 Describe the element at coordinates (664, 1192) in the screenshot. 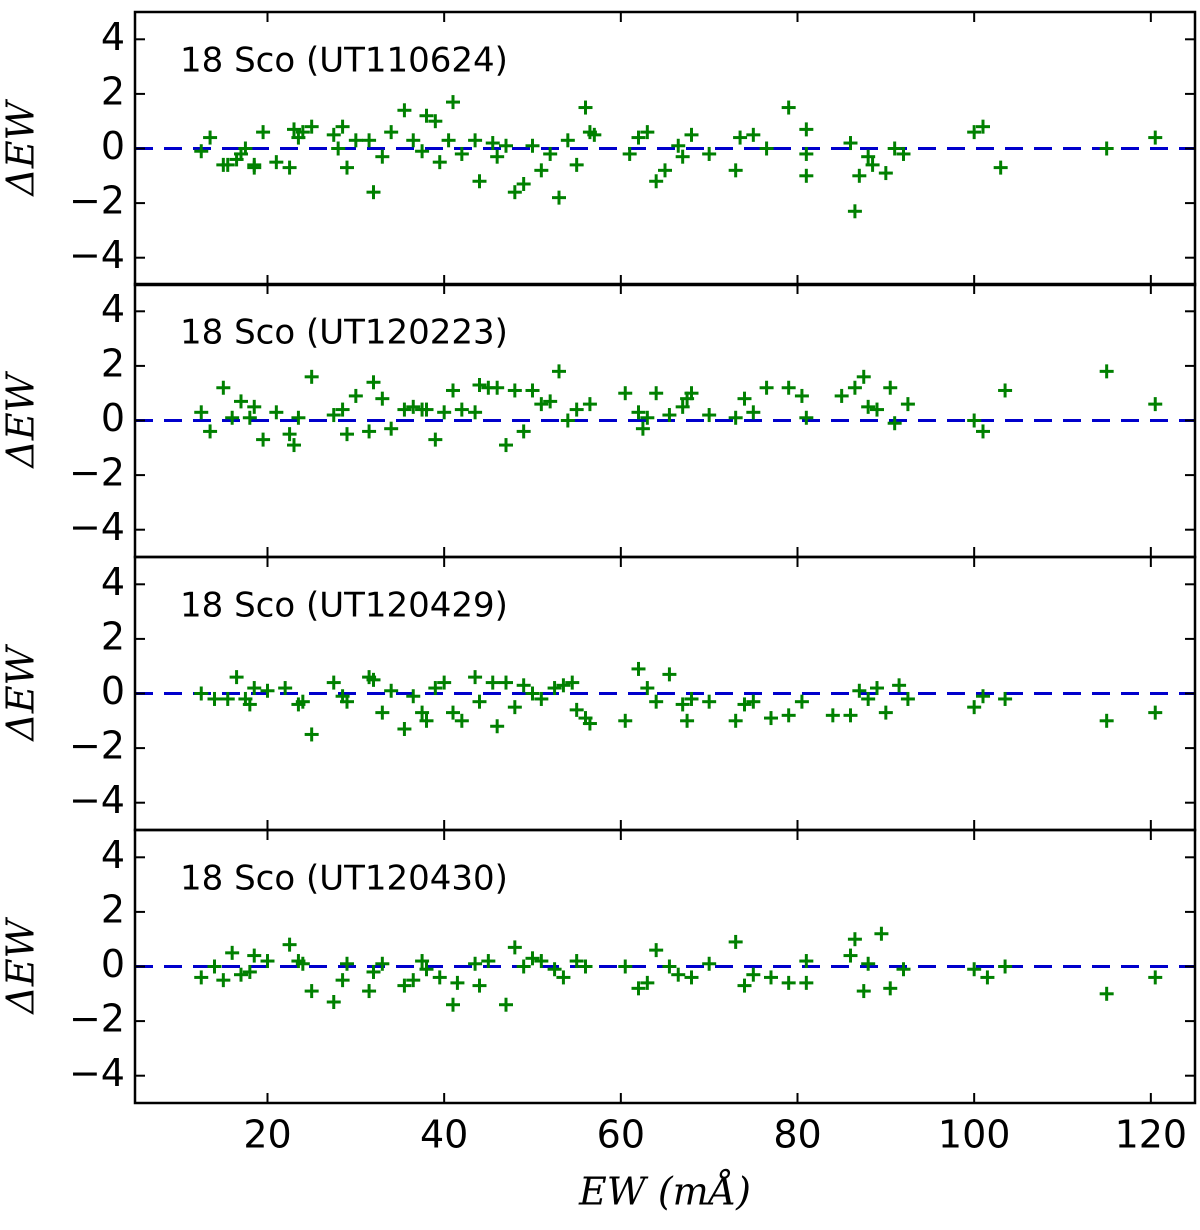

I see `x-axis-label: EW (mÅ)` at that location.